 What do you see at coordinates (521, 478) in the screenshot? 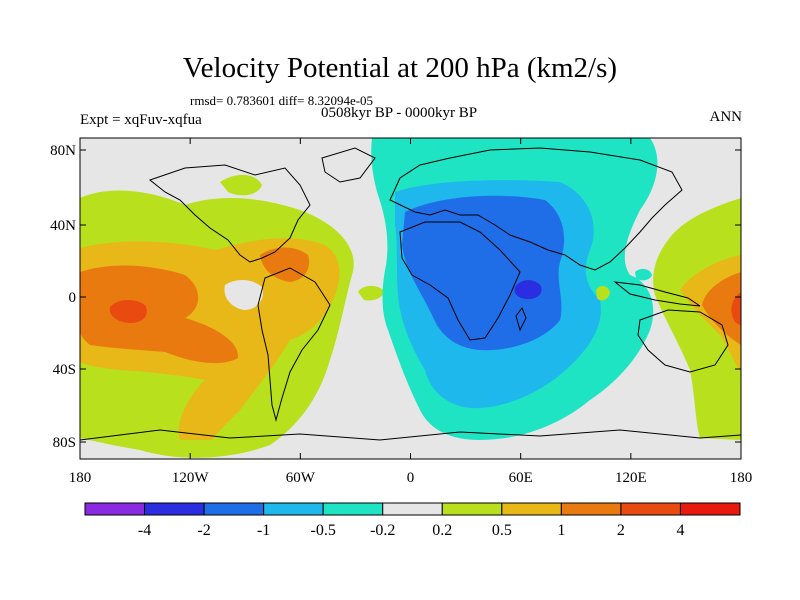
I see `x-tick-label: 60E` at bounding box center [521, 478].